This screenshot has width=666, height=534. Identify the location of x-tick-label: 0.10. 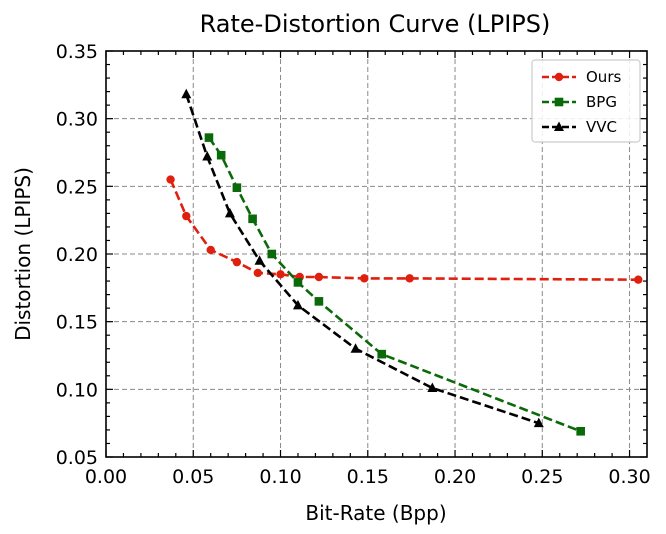
(280, 477).